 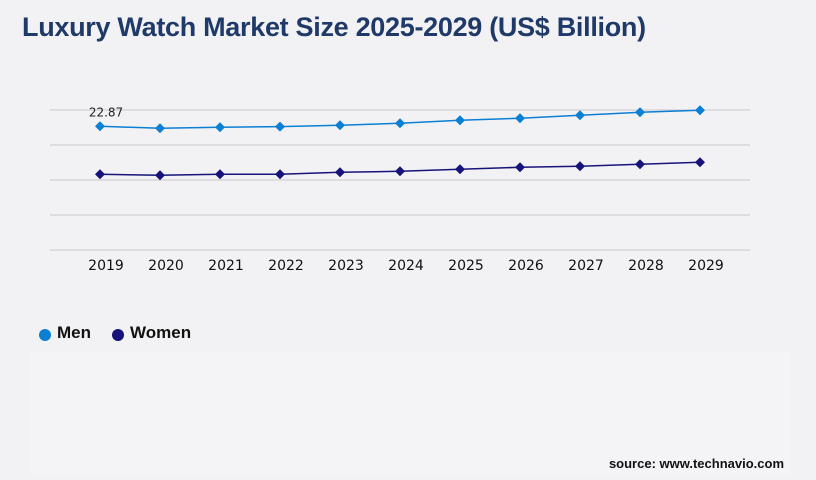 What do you see at coordinates (45, 334) in the screenshot?
I see `legend-marker-men-icon` at bounding box center [45, 334].